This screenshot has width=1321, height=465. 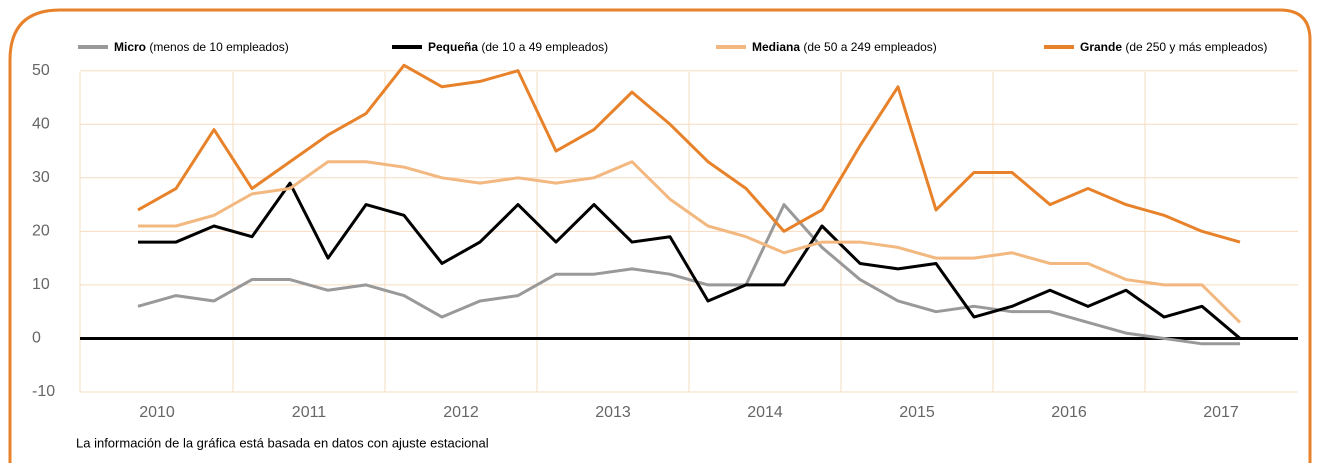 I want to click on x-tick-label: 2012, so click(x=461, y=412).